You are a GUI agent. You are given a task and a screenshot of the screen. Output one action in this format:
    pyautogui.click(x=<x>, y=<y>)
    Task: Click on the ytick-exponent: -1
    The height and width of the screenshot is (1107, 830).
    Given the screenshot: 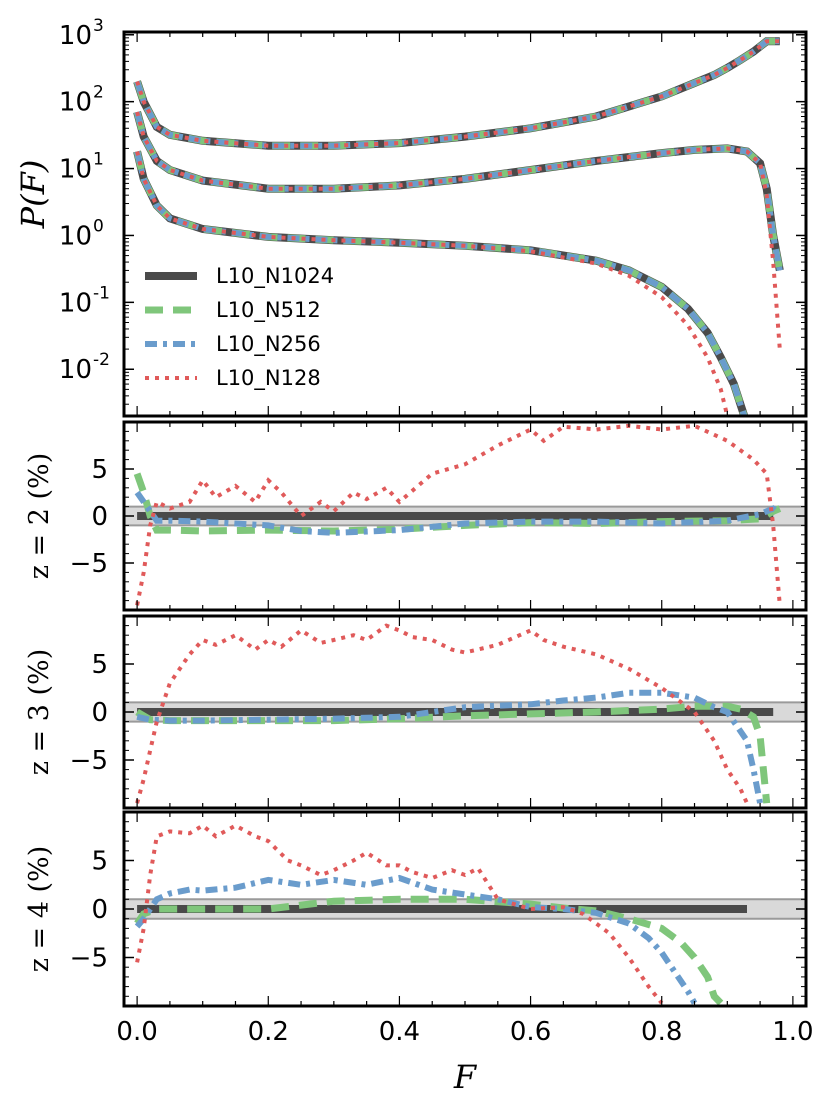 What is the action you would take?
    pyautogui.click(x=101, y=293)
    